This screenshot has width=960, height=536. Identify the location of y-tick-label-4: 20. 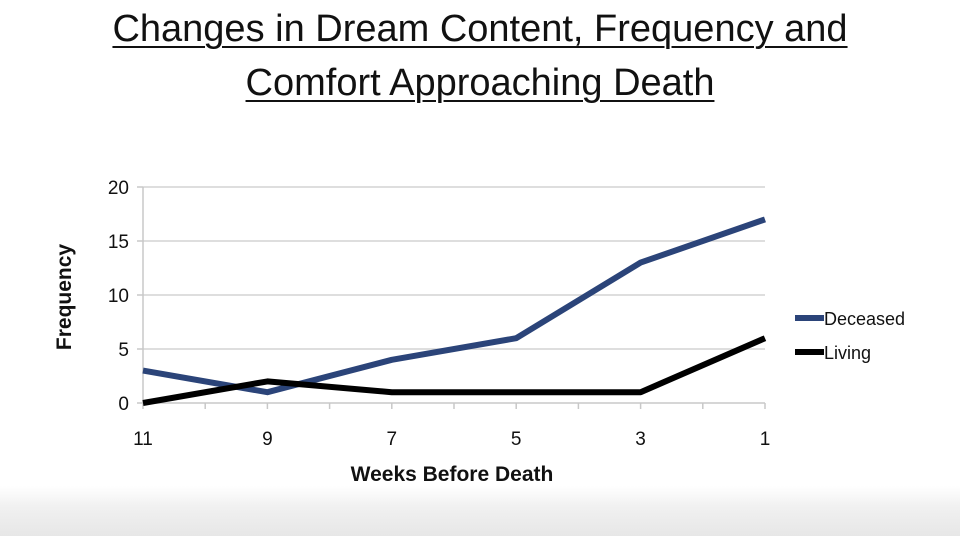
(118, 188).